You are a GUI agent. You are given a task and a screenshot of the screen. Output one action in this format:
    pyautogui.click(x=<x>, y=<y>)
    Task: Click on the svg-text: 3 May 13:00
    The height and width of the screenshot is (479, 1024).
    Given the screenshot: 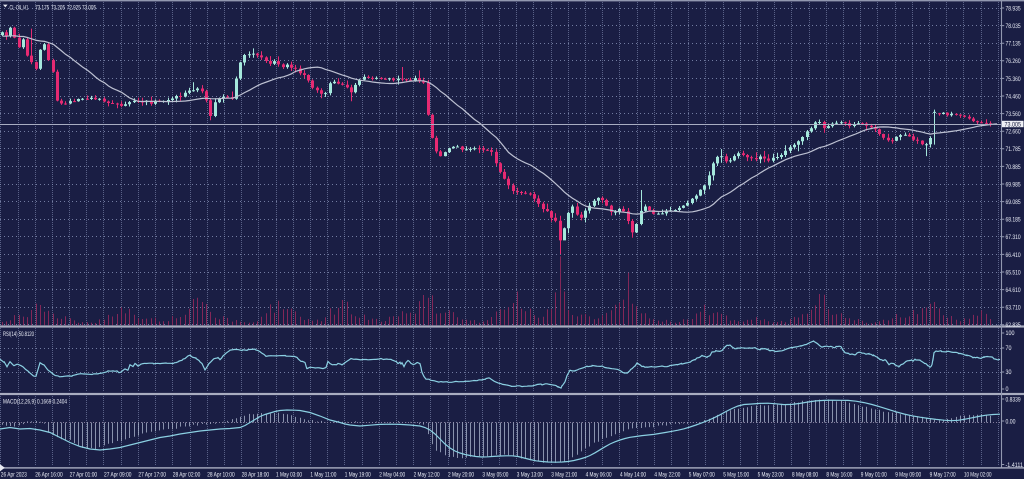 What is the action you would take?
    pyautogui.click(x=530, y=475)
    